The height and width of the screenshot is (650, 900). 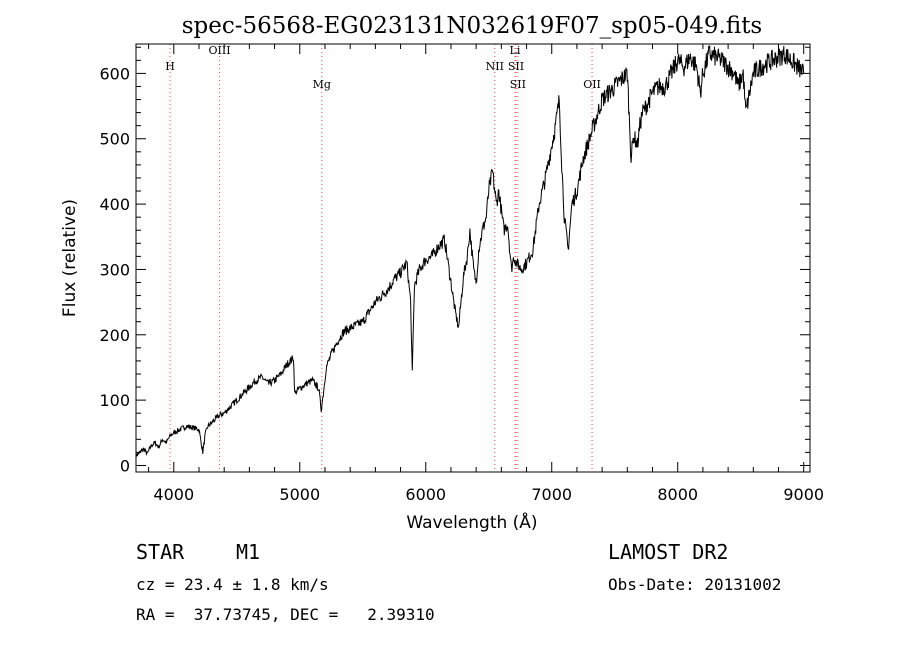 I want to click on marker-label-4: Li, so click(x=515, y=50).